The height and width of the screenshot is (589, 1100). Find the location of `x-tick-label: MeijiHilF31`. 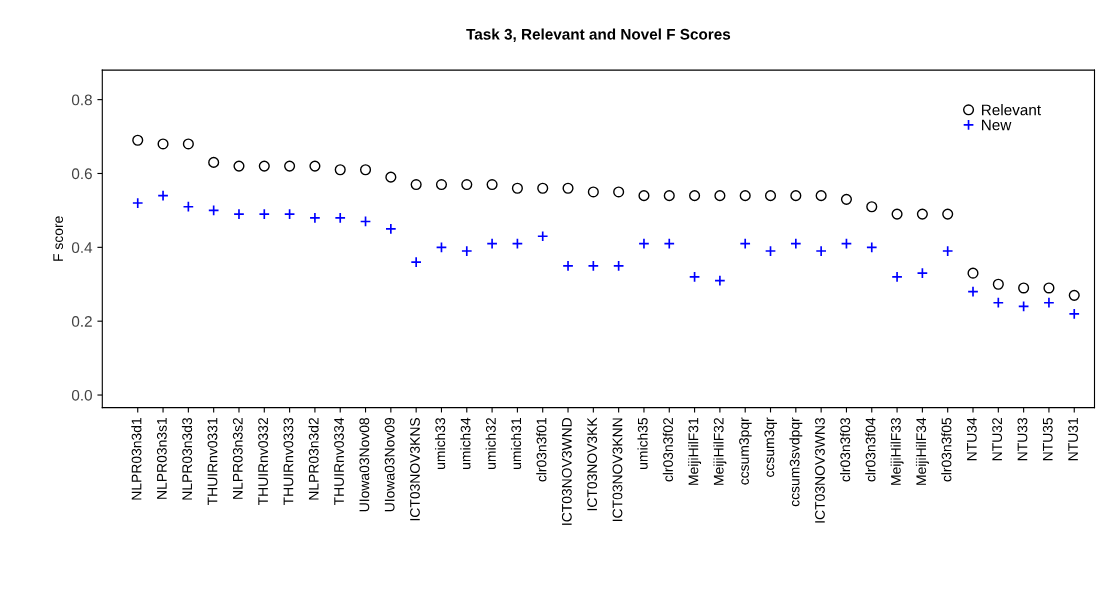

x-tick-label: MeijiHilF31 is located at coordinates (695, 451).